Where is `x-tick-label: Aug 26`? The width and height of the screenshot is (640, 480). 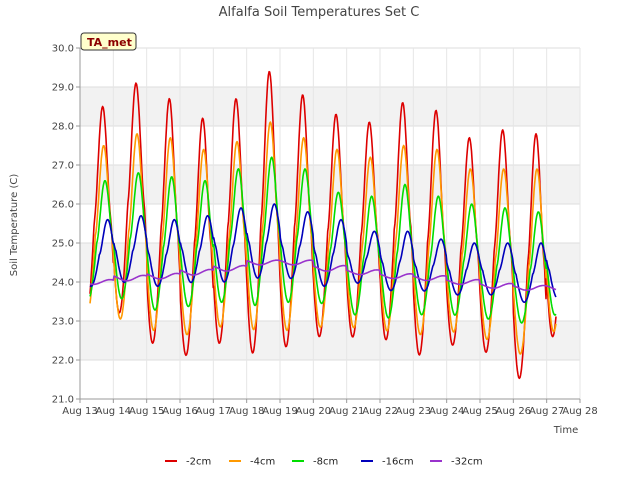 x-tick-label: Aug 26 is located at coordinates (513, 411).